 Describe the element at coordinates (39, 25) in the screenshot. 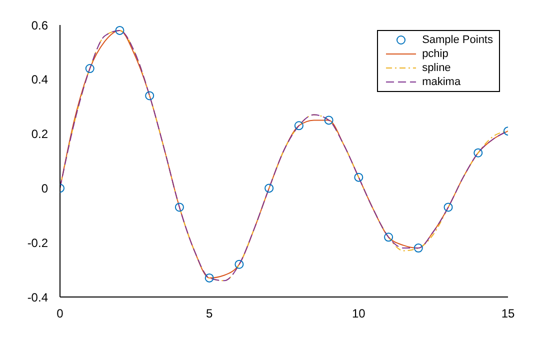

I see `y-tick-label: 0.6` at that location.